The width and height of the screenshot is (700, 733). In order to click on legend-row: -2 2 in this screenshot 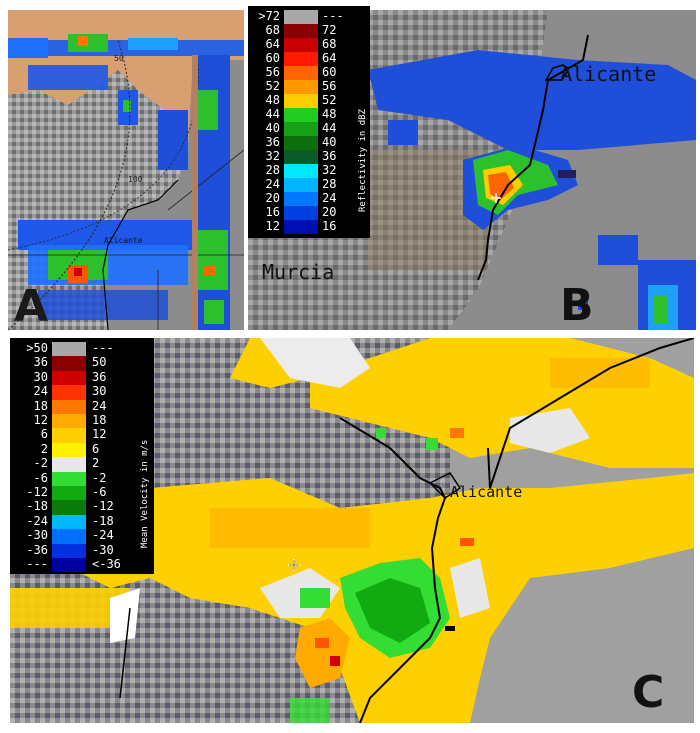, I will do `click(82, 464)`.